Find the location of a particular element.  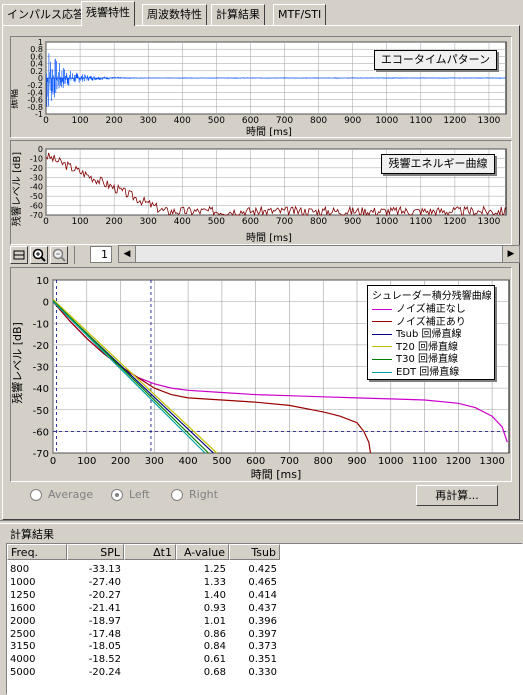

x-tick-label: 1100 is located at coordinates (420, 222).